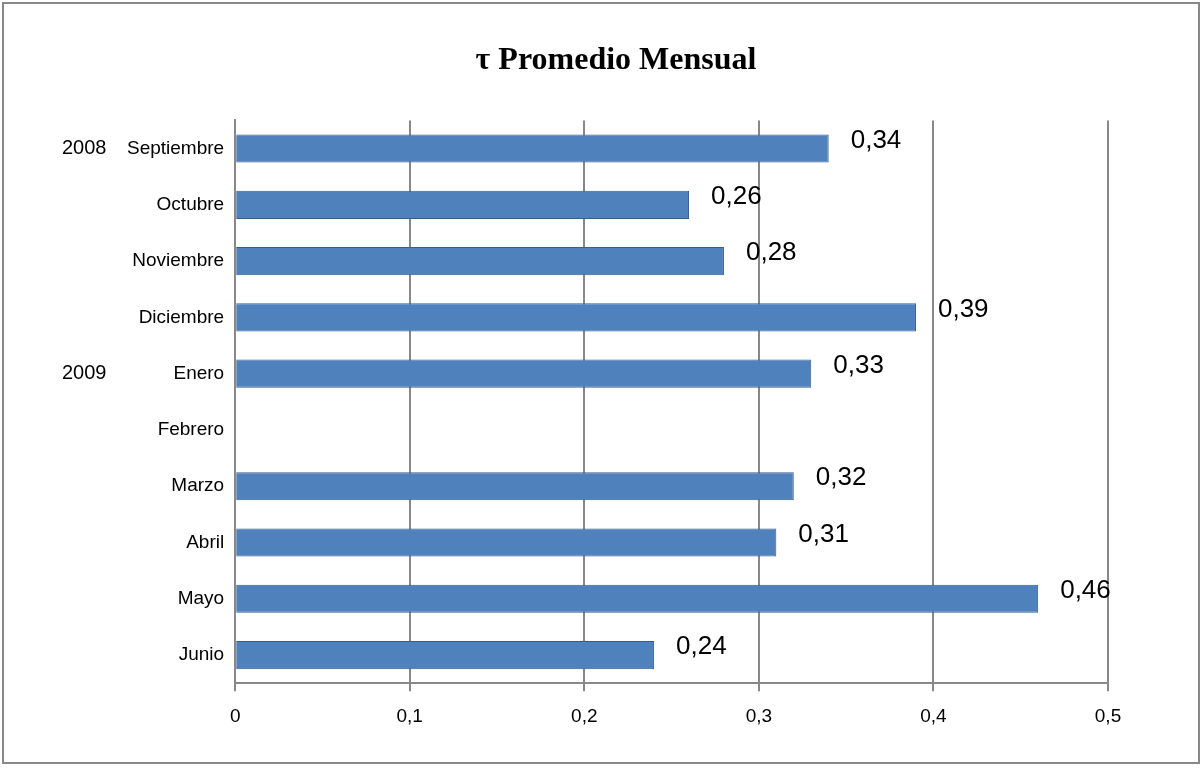 The width and height of the screenshot is (1204, 768). Describe the element at coordinates (736, 194) in the screenshot. I see `data-label: 0,26` at that location.